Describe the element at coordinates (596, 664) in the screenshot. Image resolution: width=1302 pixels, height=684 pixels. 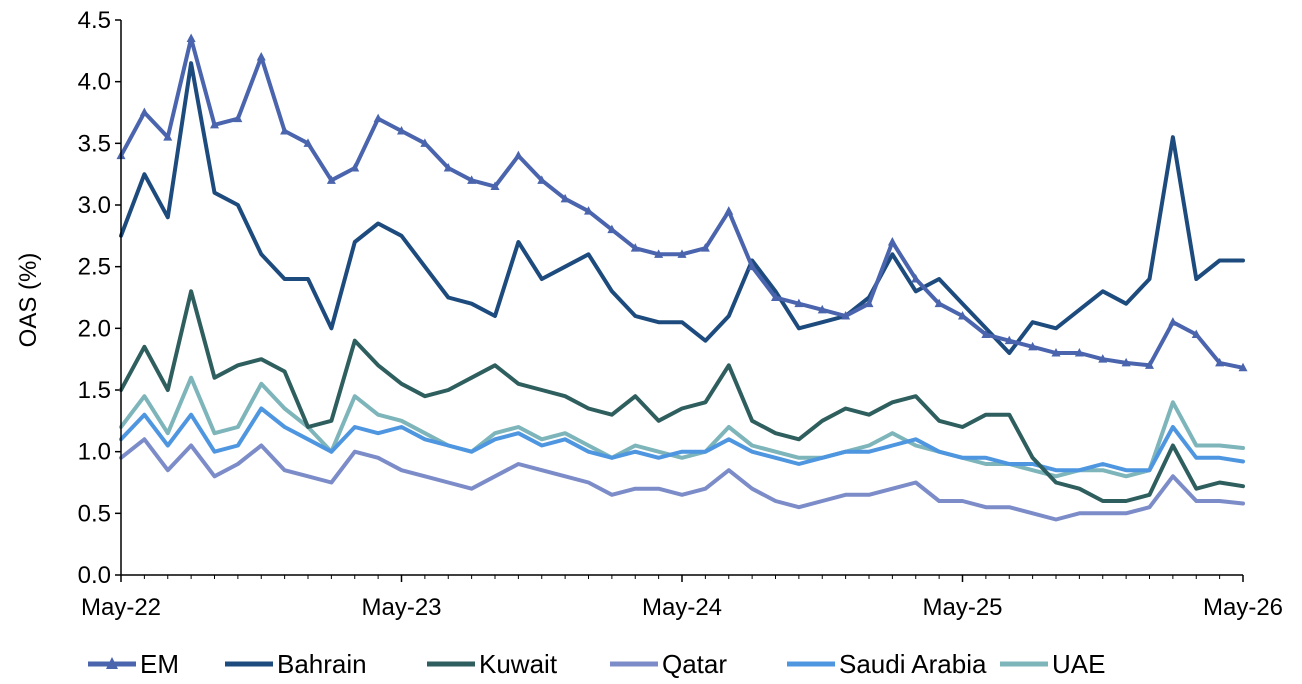
I see `legend: EM Bahrain Kuwait Qatar Saudi Arabia UAE` at that location.